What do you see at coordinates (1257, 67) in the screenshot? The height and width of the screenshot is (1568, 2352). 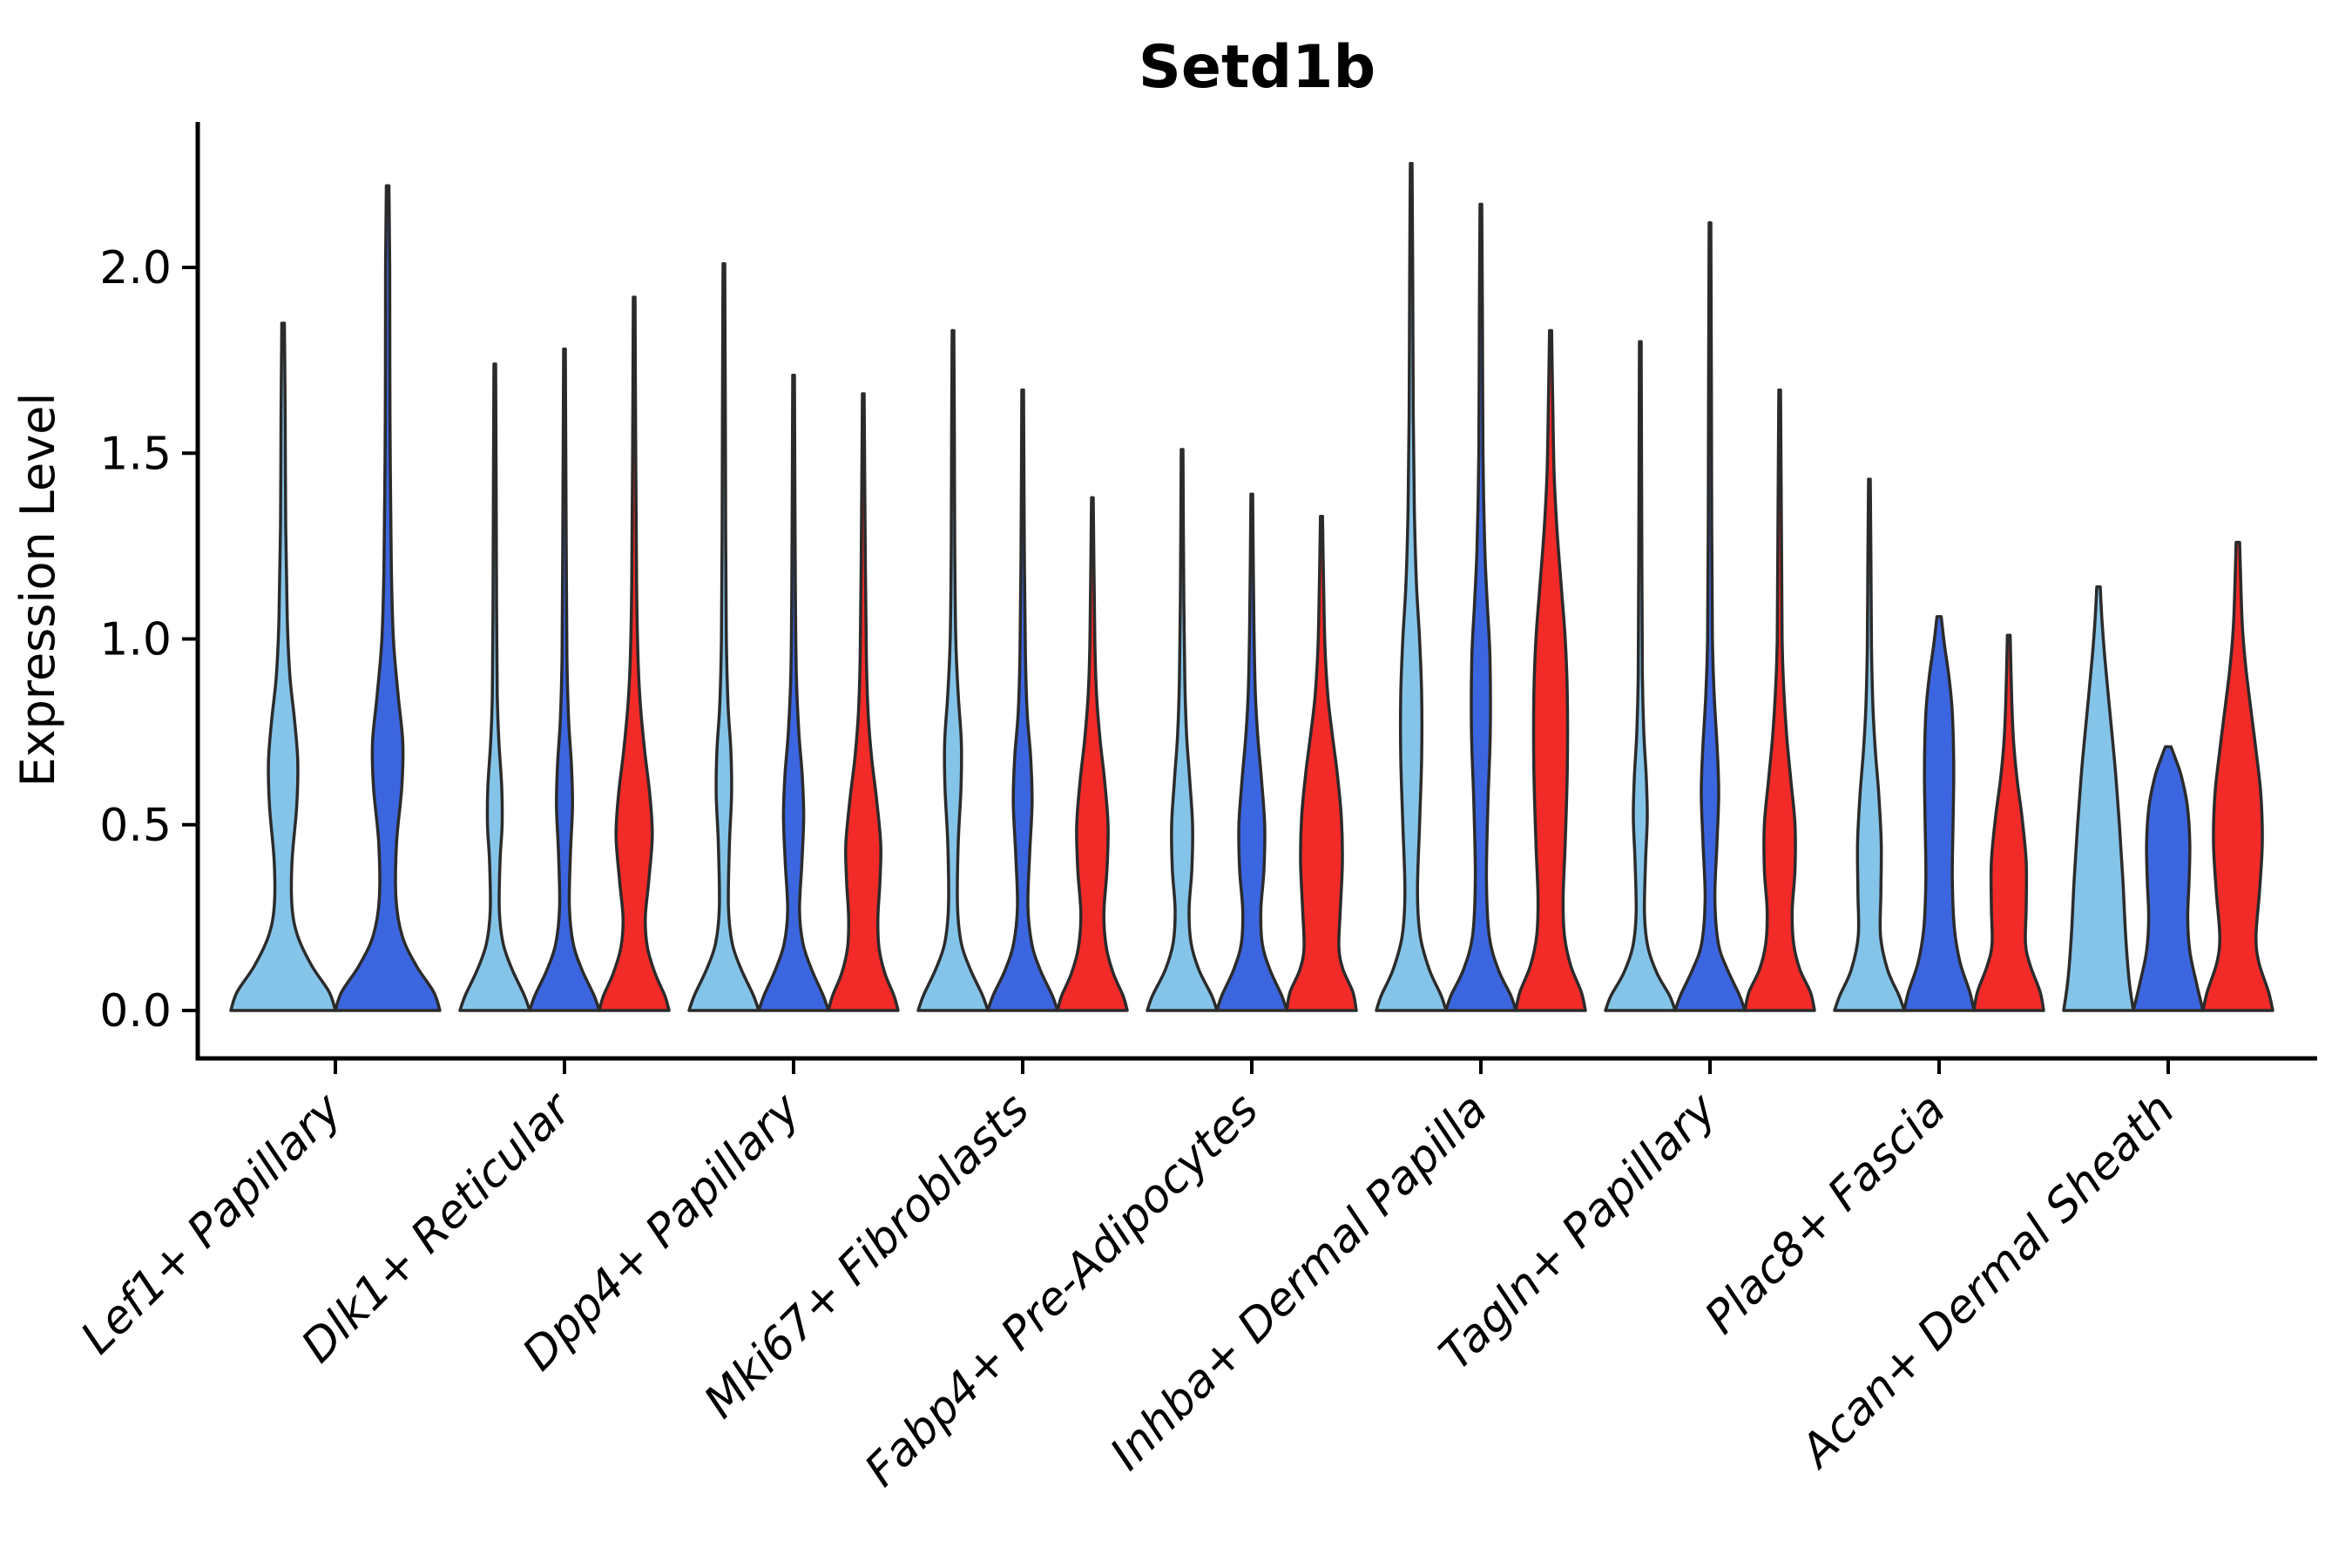 I see `chart-title: Setd1b` at bounding box center [1257, 67].